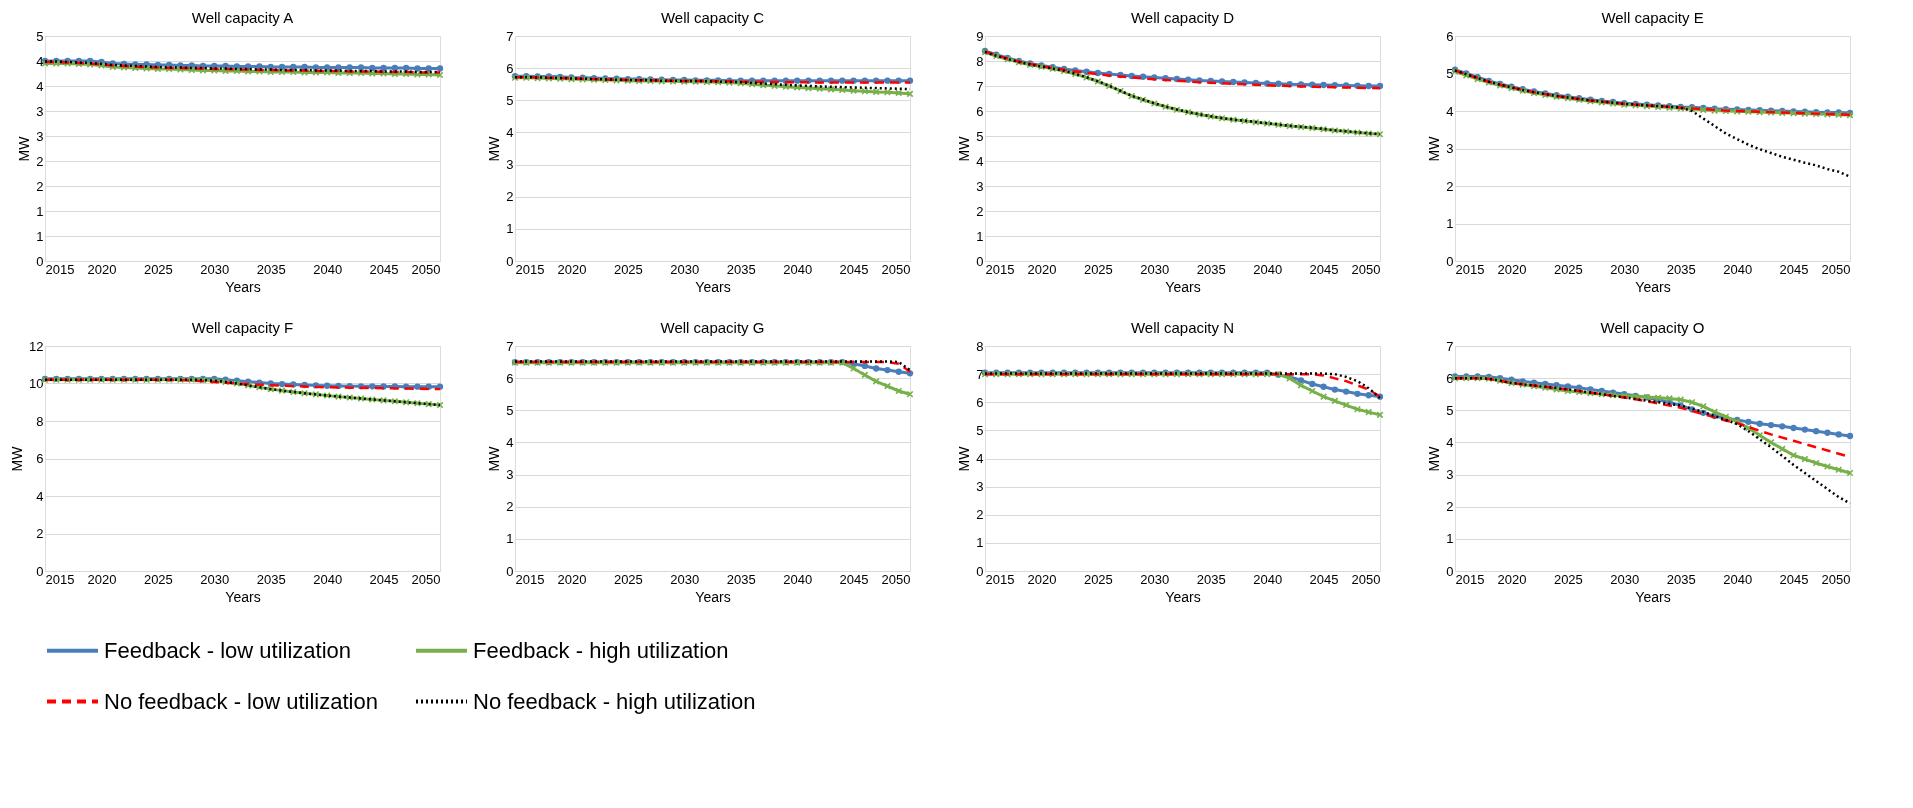 This screenshot has width=1913, height=808. What do you see at coordinates (1182, 17) in the screenshot?
I see `chart-title: Well capacity D` at bounding box center [1182, 17].